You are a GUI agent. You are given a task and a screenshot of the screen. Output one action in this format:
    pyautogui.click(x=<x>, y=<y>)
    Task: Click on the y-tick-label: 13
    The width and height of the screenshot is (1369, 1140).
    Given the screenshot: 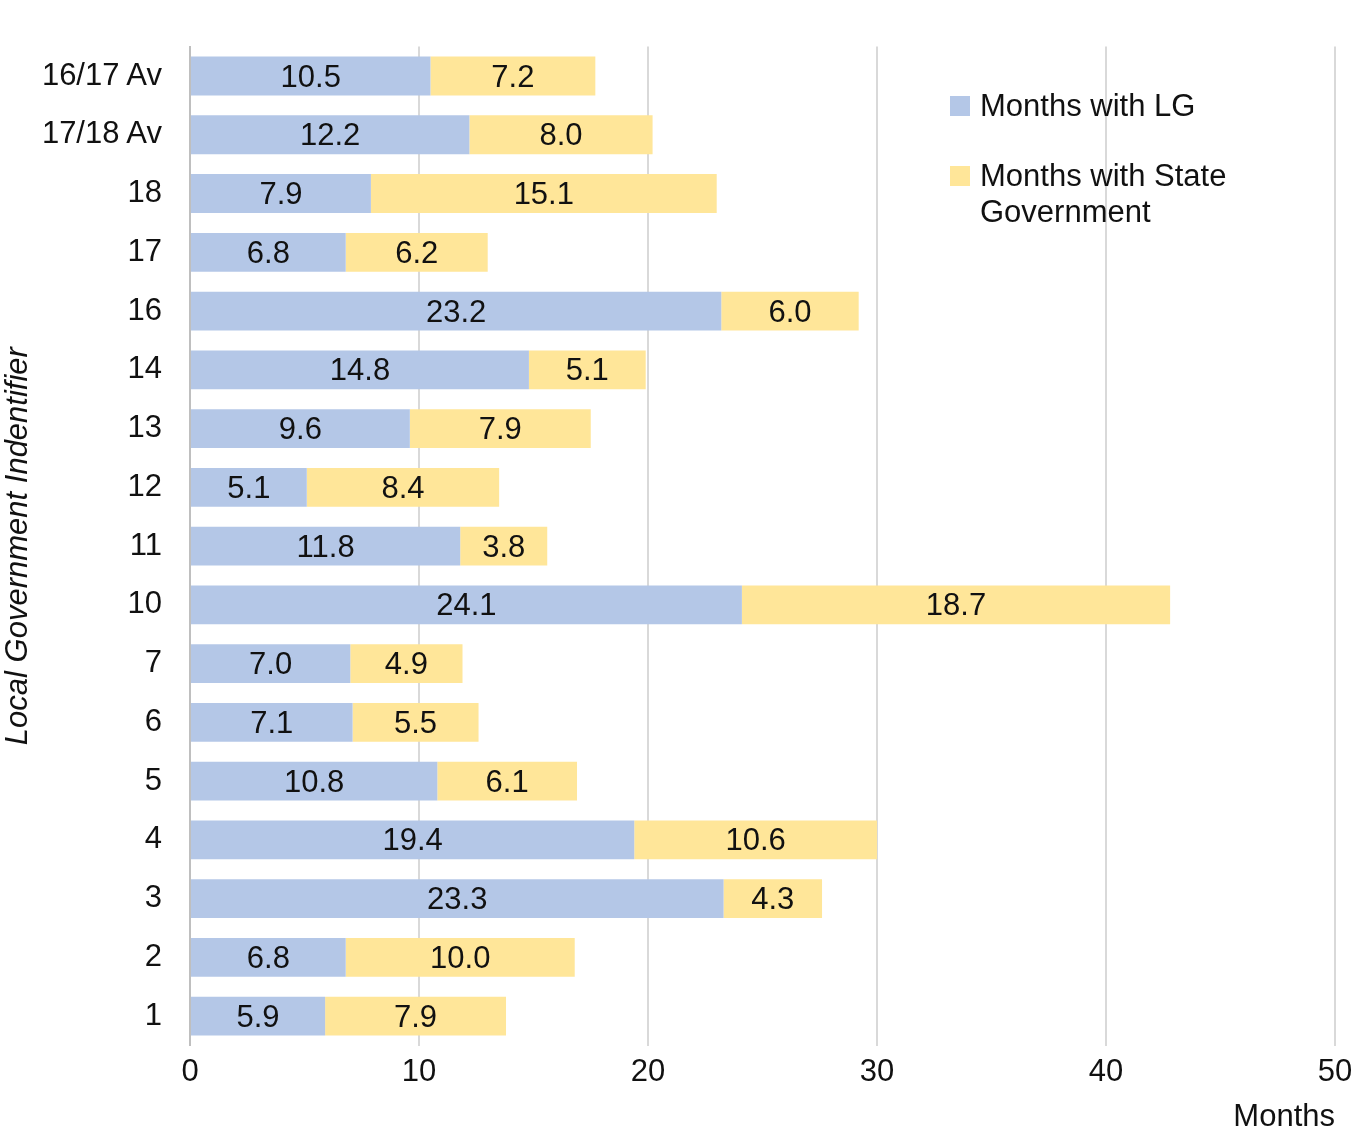 What is the action you would take?
    pyautogui.click(x=144, y=427)
    